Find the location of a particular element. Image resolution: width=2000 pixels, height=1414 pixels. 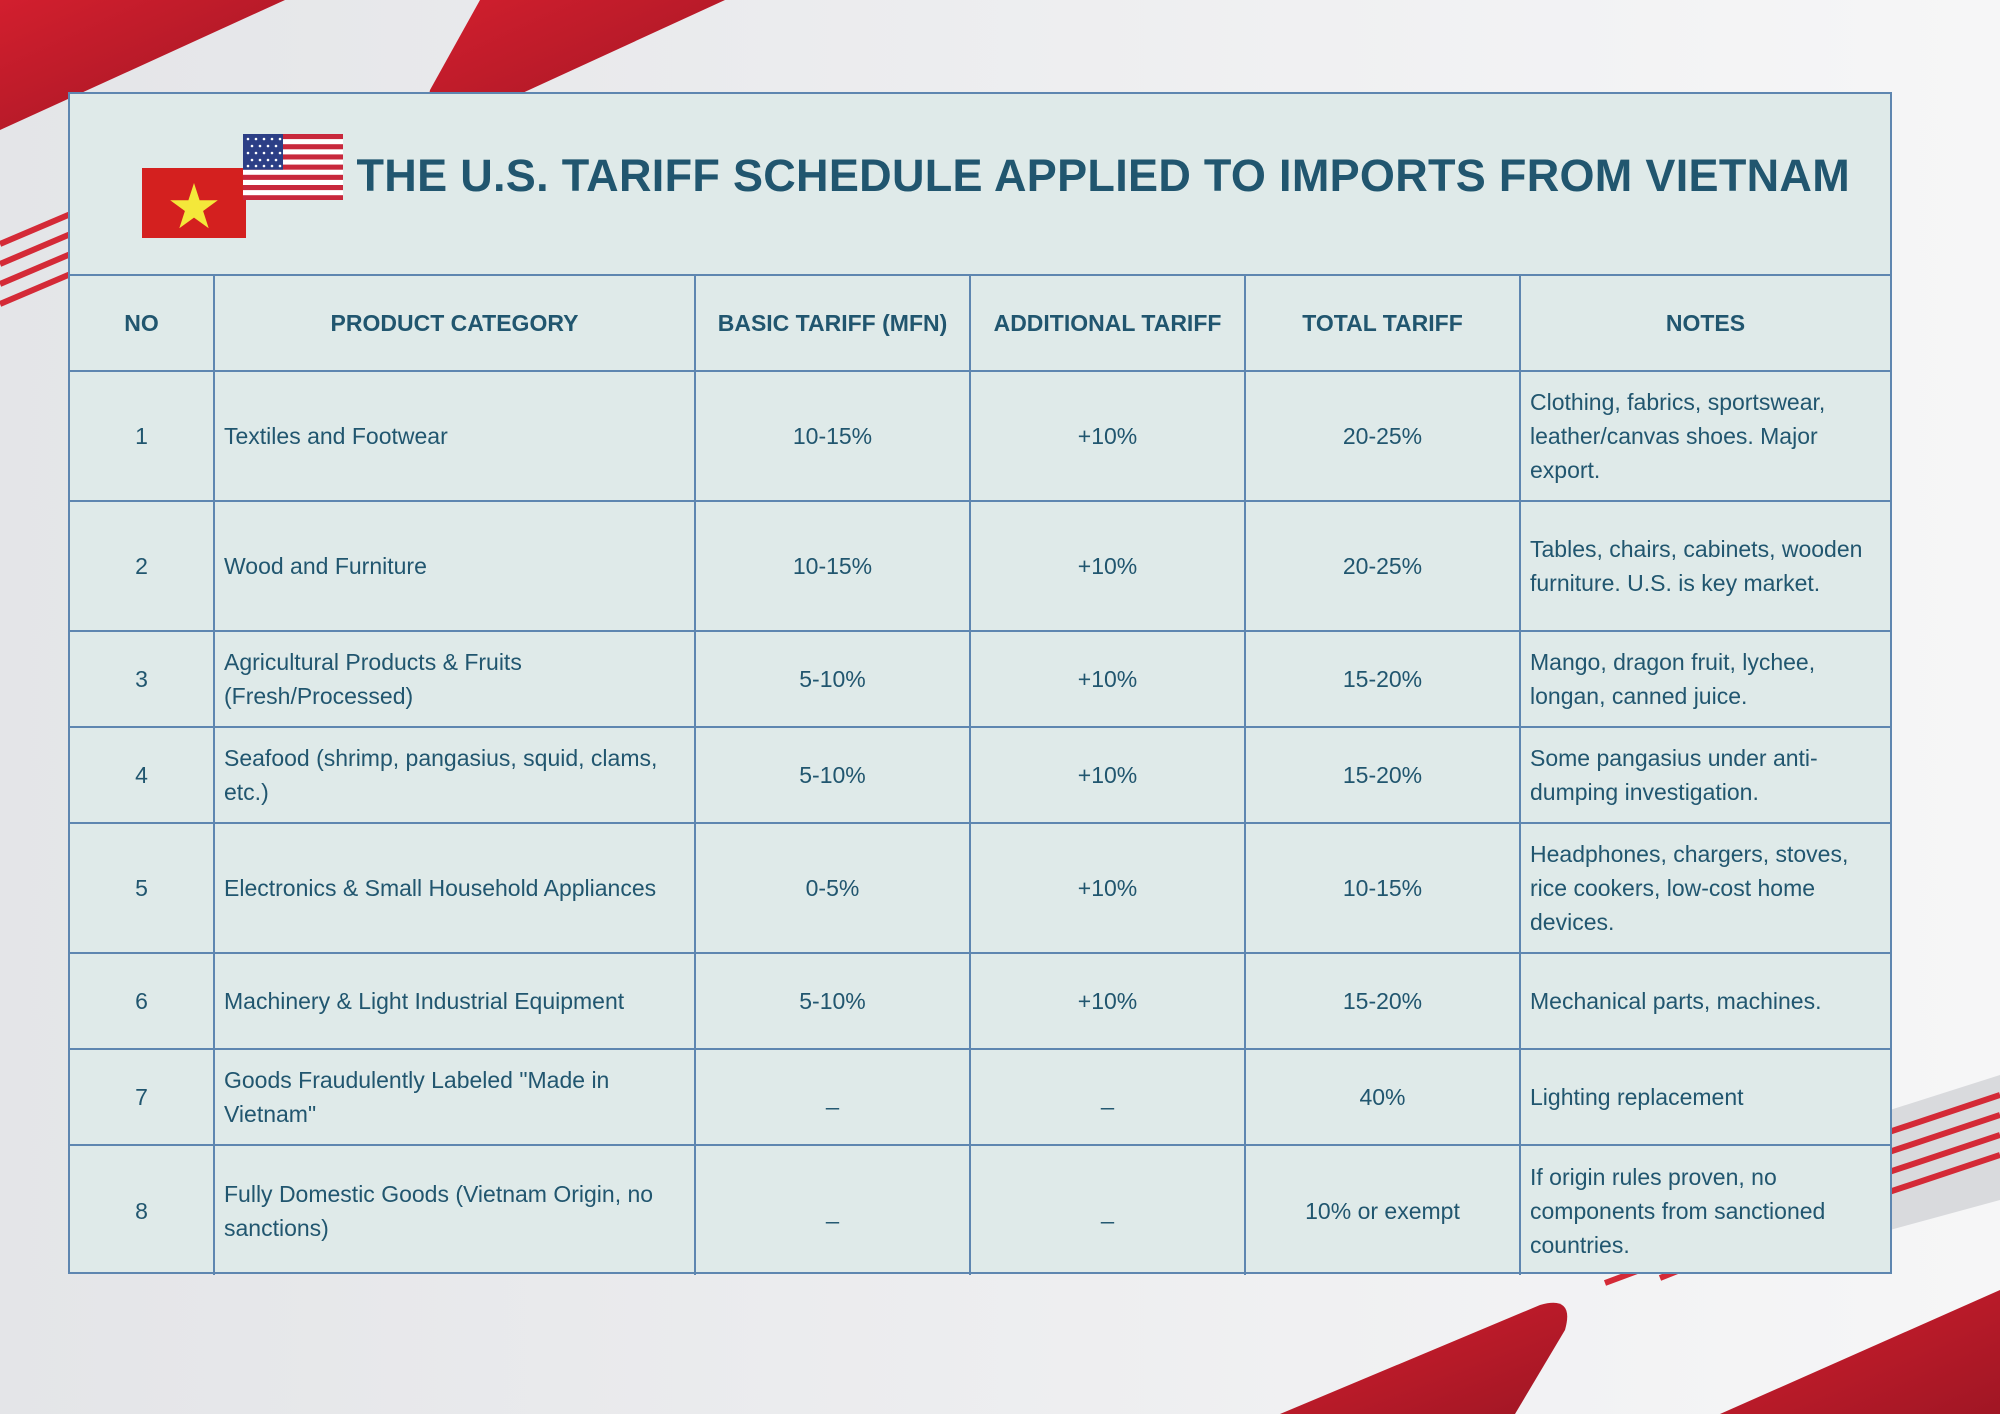

column-header-product-category: PRODUCT CATEGORY is located at coordinates (454, 323).